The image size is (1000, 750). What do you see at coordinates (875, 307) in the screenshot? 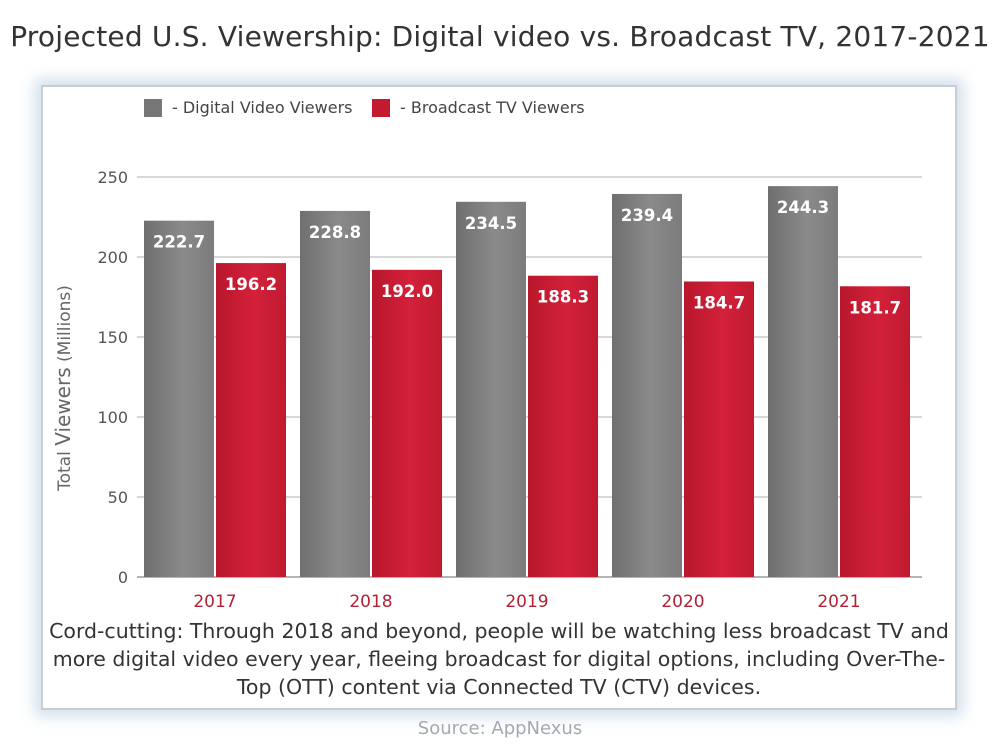
I see `data-label: 181.7` at bounding box center [875, 307].